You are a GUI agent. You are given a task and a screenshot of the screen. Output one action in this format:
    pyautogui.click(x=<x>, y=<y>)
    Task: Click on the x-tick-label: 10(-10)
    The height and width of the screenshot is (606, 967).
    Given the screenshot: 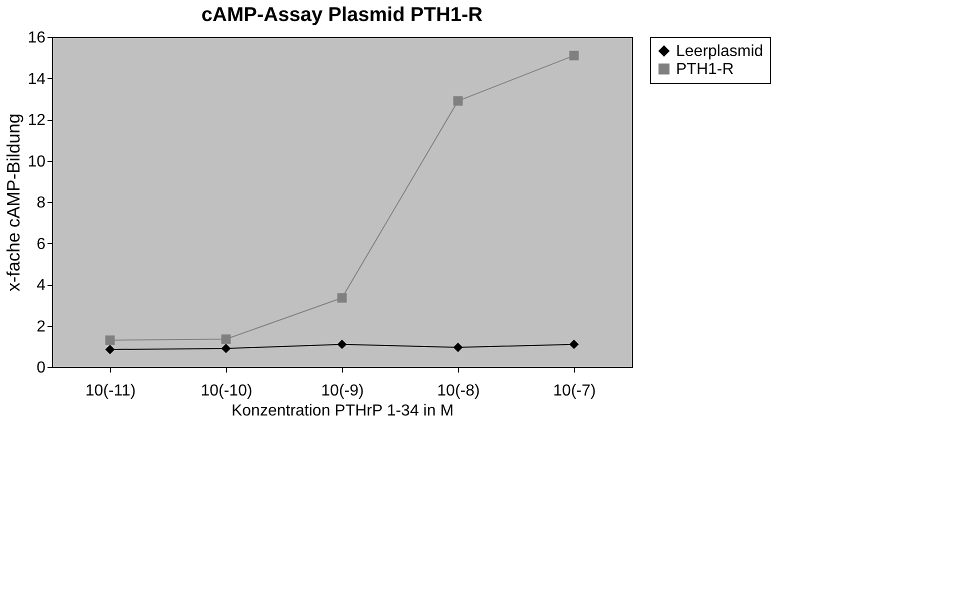 What is the action you would take?
    pyautogui.click(x=226, y=391)
    